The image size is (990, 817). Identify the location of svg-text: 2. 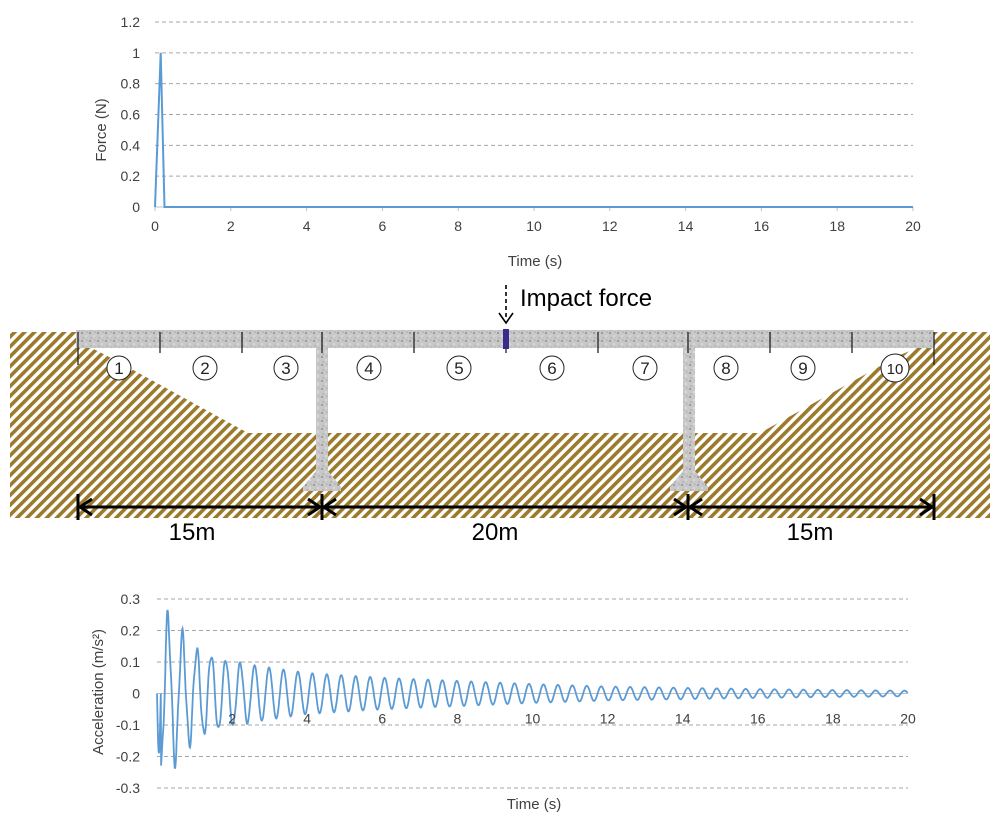
(204, 368).